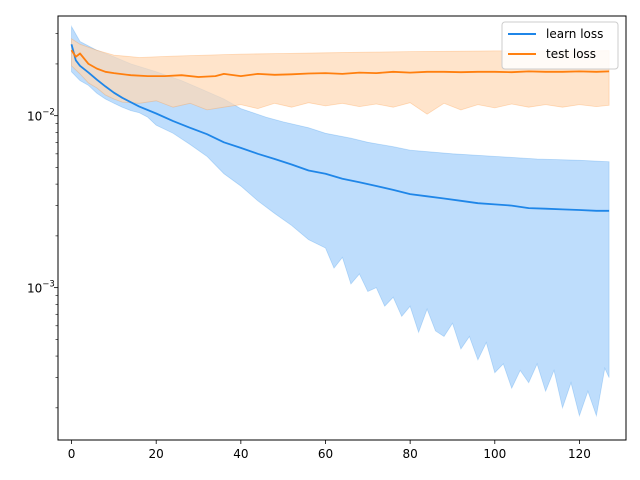 The height and width of the screenshot is (480, 640). What do you see at coordinates (574, 34) in the screenshot?
I see `legend-label-learn-loss: learn loss` at bounding box center [574, 34].